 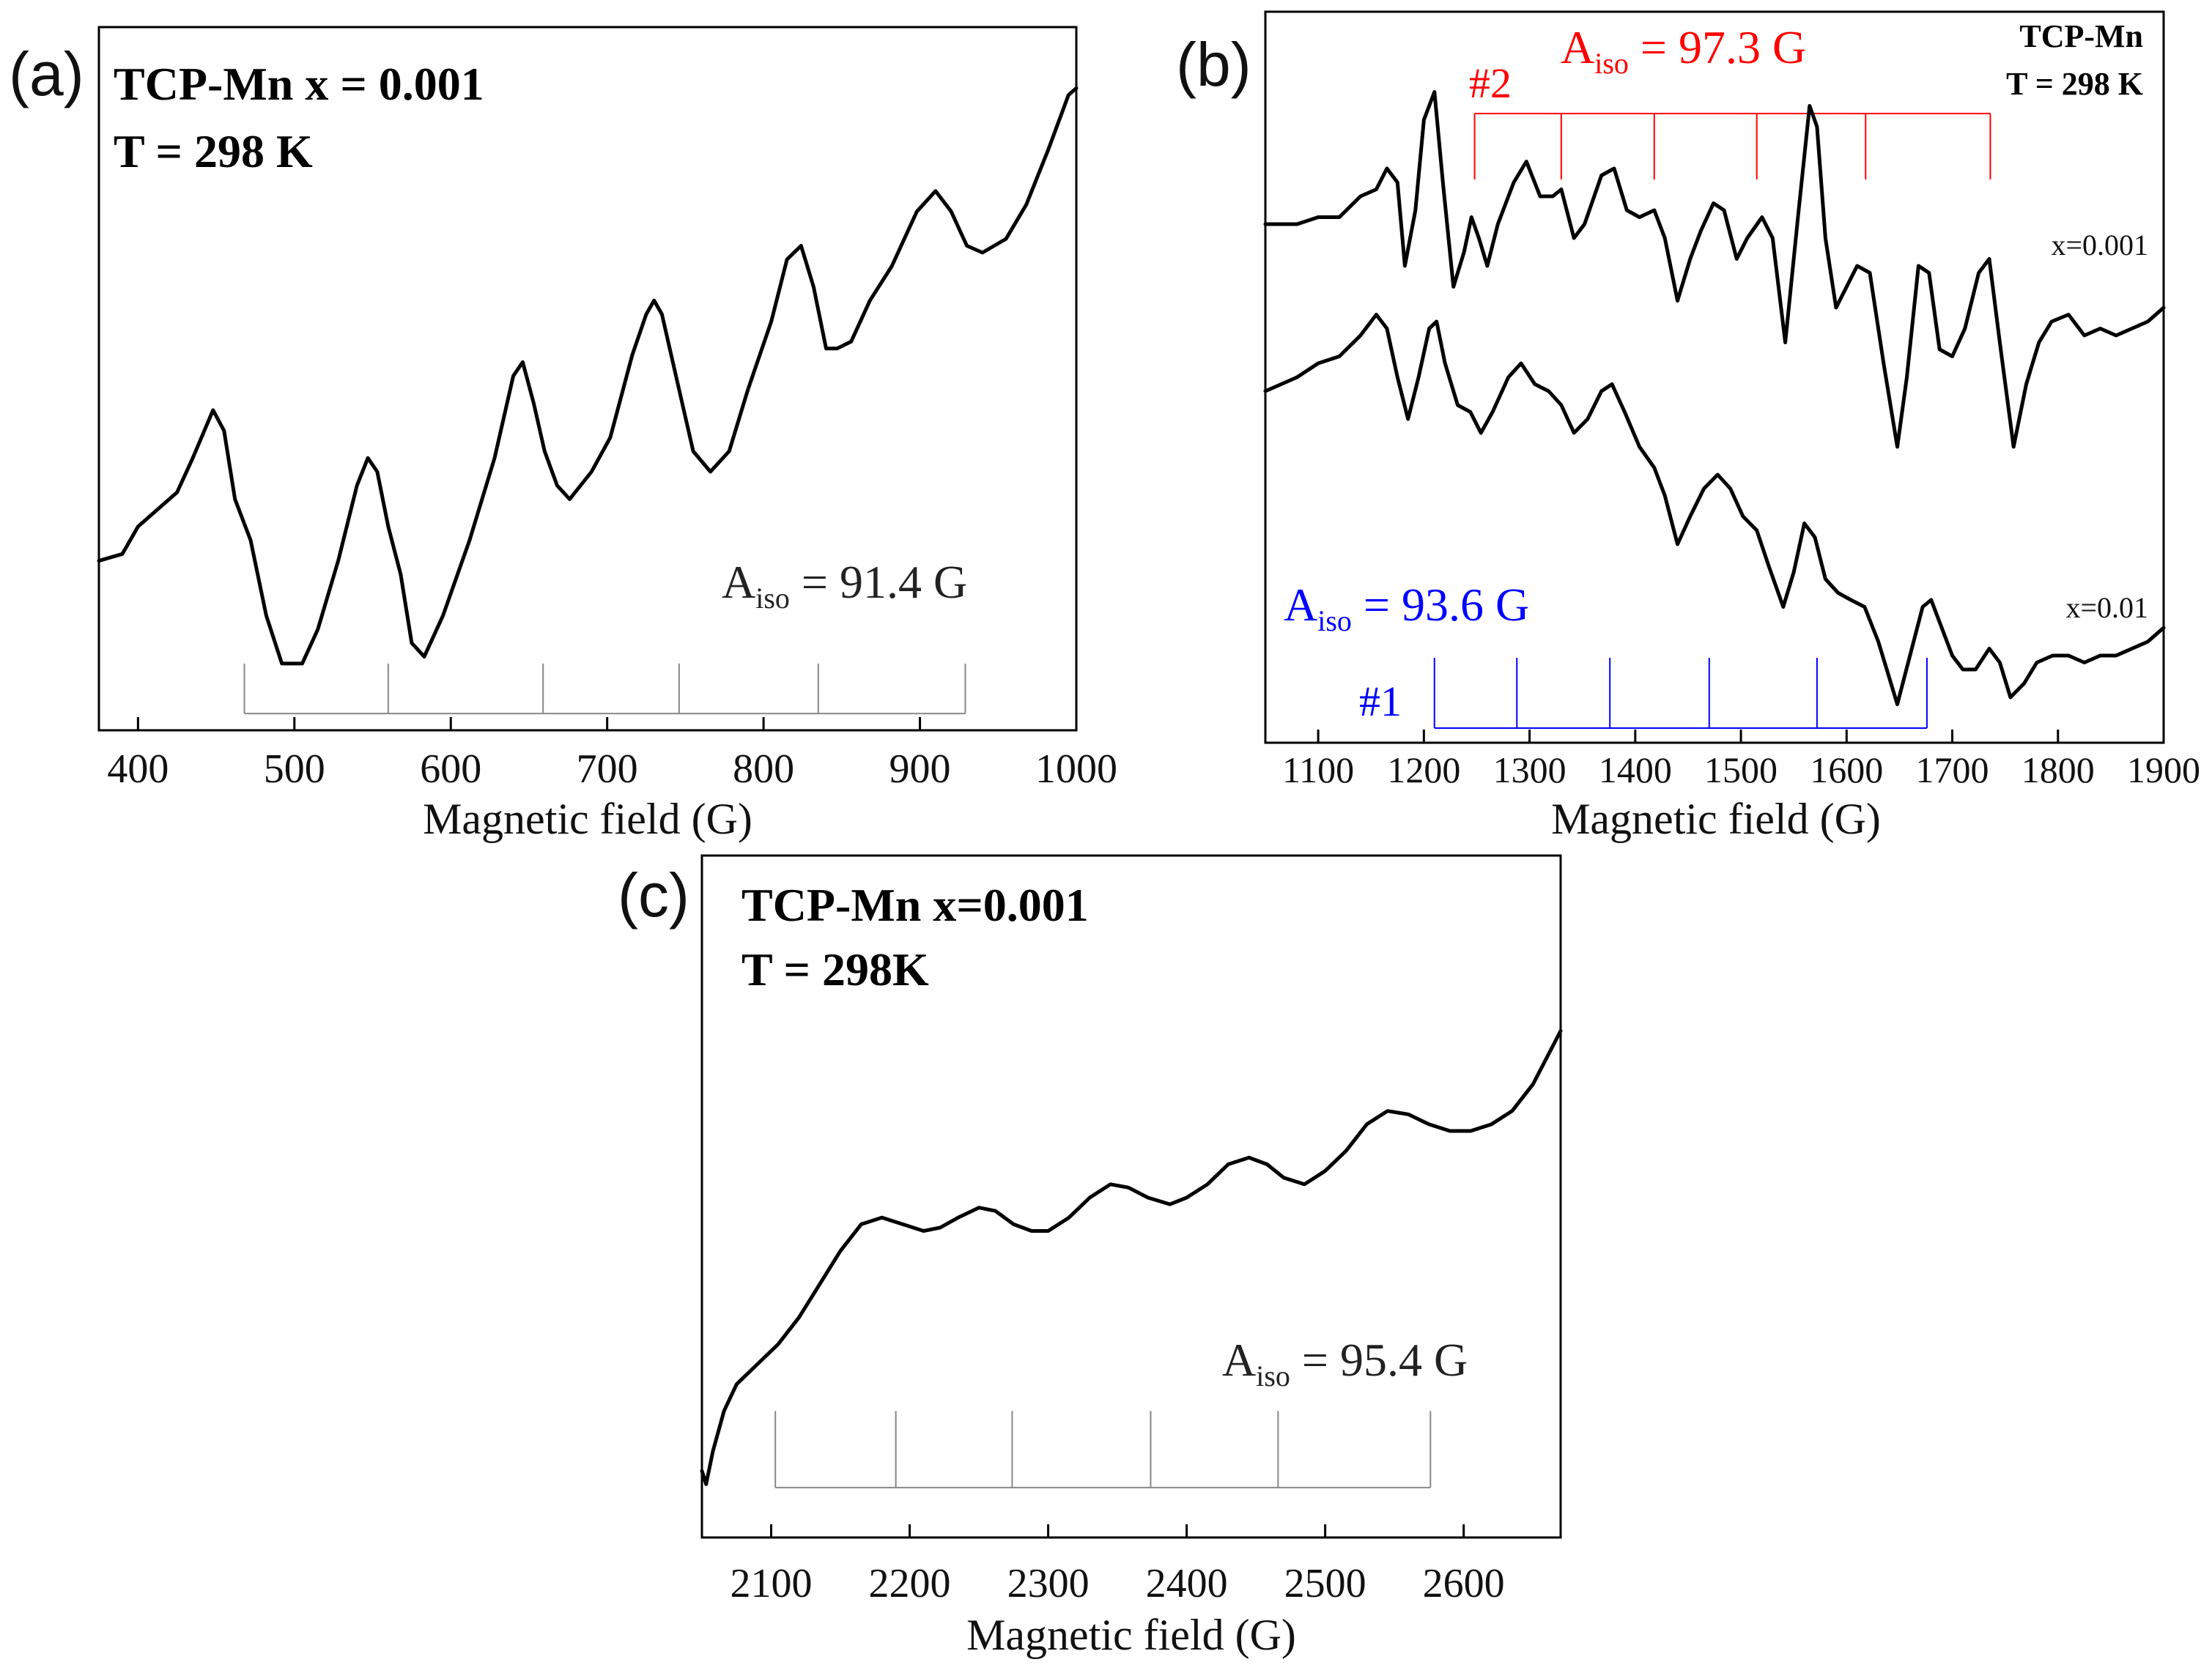 What do you see at coordinates (2058, 769) in the screenshot?
I see `panel-b-x-tick-label-7: 1800` at bounding box center [2058, 769].